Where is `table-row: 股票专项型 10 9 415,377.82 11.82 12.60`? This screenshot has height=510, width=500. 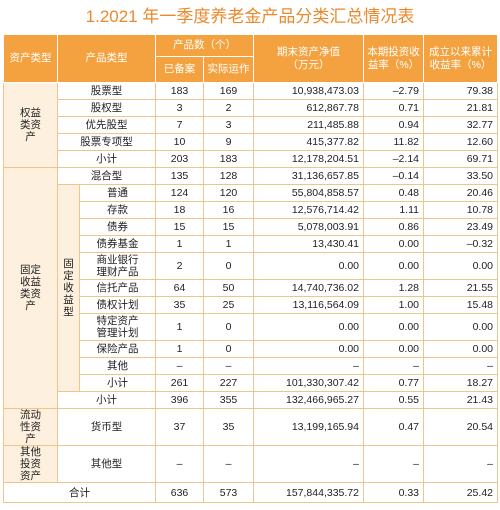
table-row: 股票专项型 10 9 415,377.82 11.82 12.60 is located at coordinates (251, 142).